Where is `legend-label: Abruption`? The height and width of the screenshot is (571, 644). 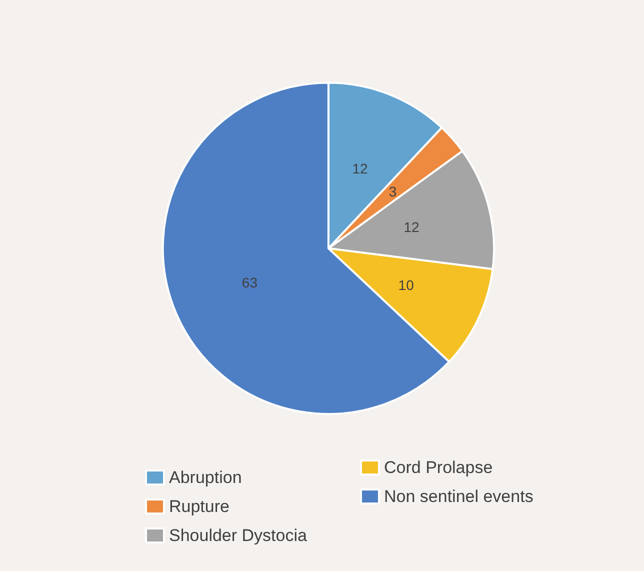
legend-label: Abruption is located at coordinates (205, 477).